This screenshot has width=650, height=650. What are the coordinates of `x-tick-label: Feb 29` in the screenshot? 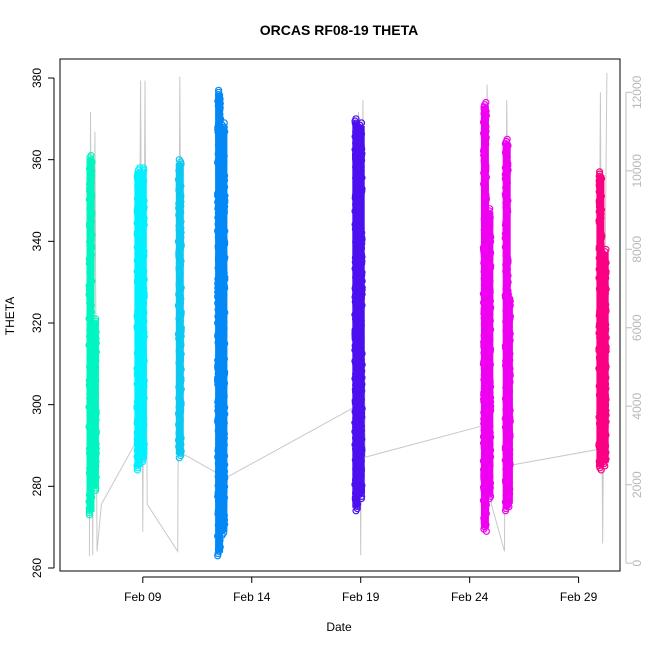 It's located at (579, 597).